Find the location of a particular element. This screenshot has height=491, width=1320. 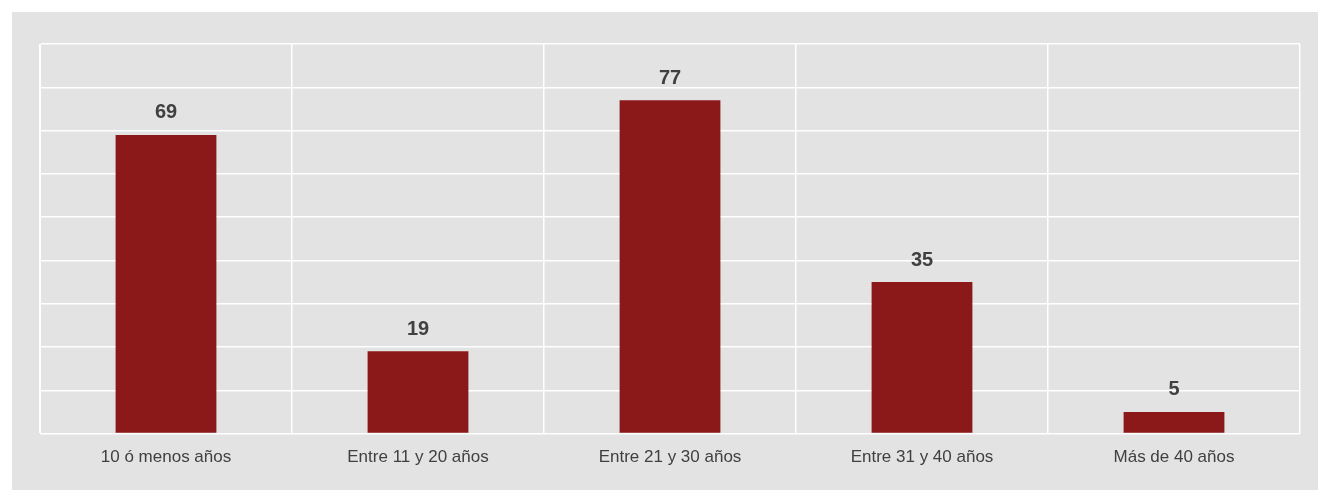

x-tick-label: Entre 21 y 30 años is located at coordinates (670, 457).